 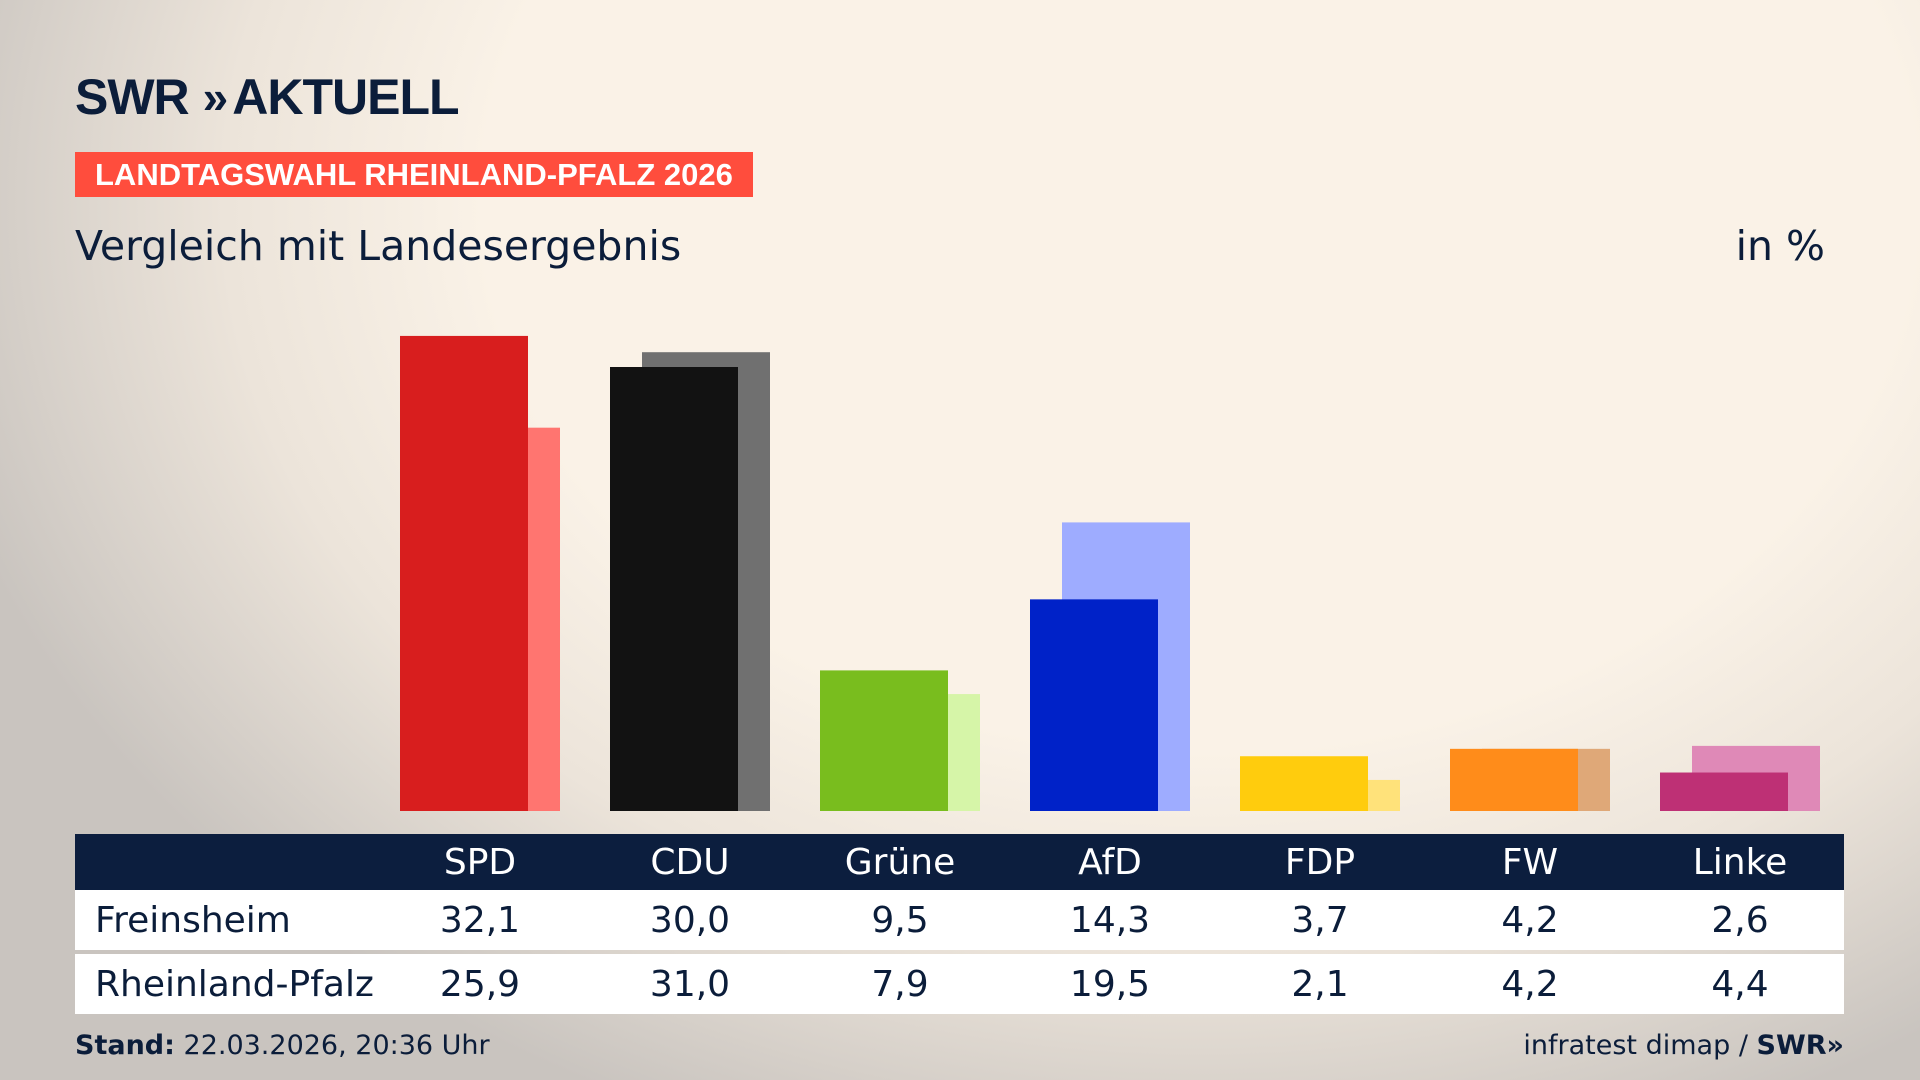 What do you see at coordinates (345, 97) in the screenshot?
I see `logo-name: AKTUELL` at bounding box center [345, 97].